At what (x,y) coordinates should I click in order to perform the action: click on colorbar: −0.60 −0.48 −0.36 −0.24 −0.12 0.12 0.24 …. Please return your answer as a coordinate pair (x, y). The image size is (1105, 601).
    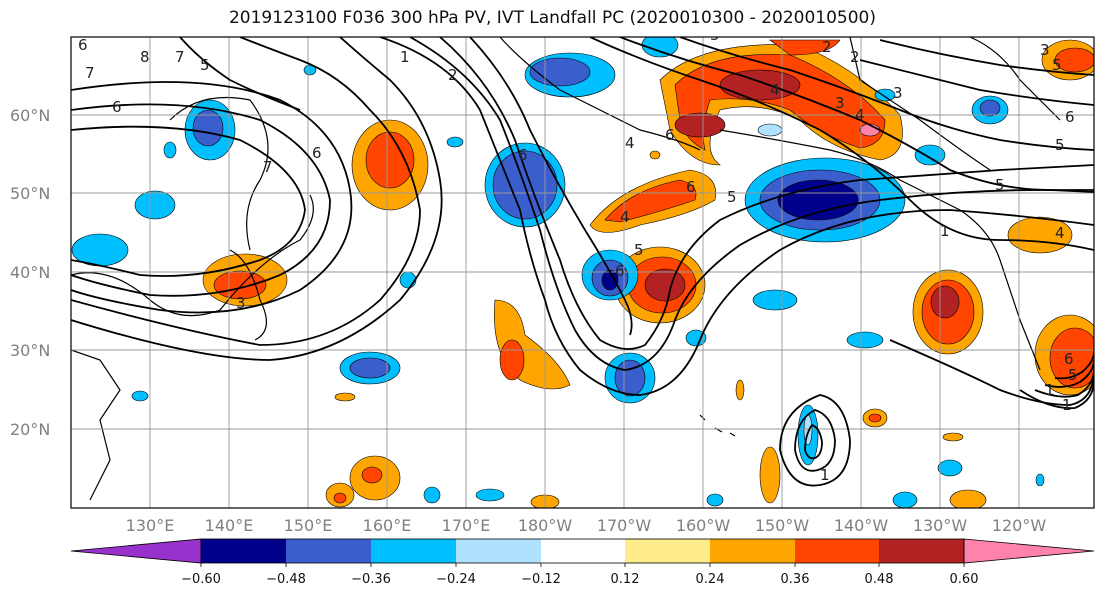
    Looking at the image, I should click on (582, 562).